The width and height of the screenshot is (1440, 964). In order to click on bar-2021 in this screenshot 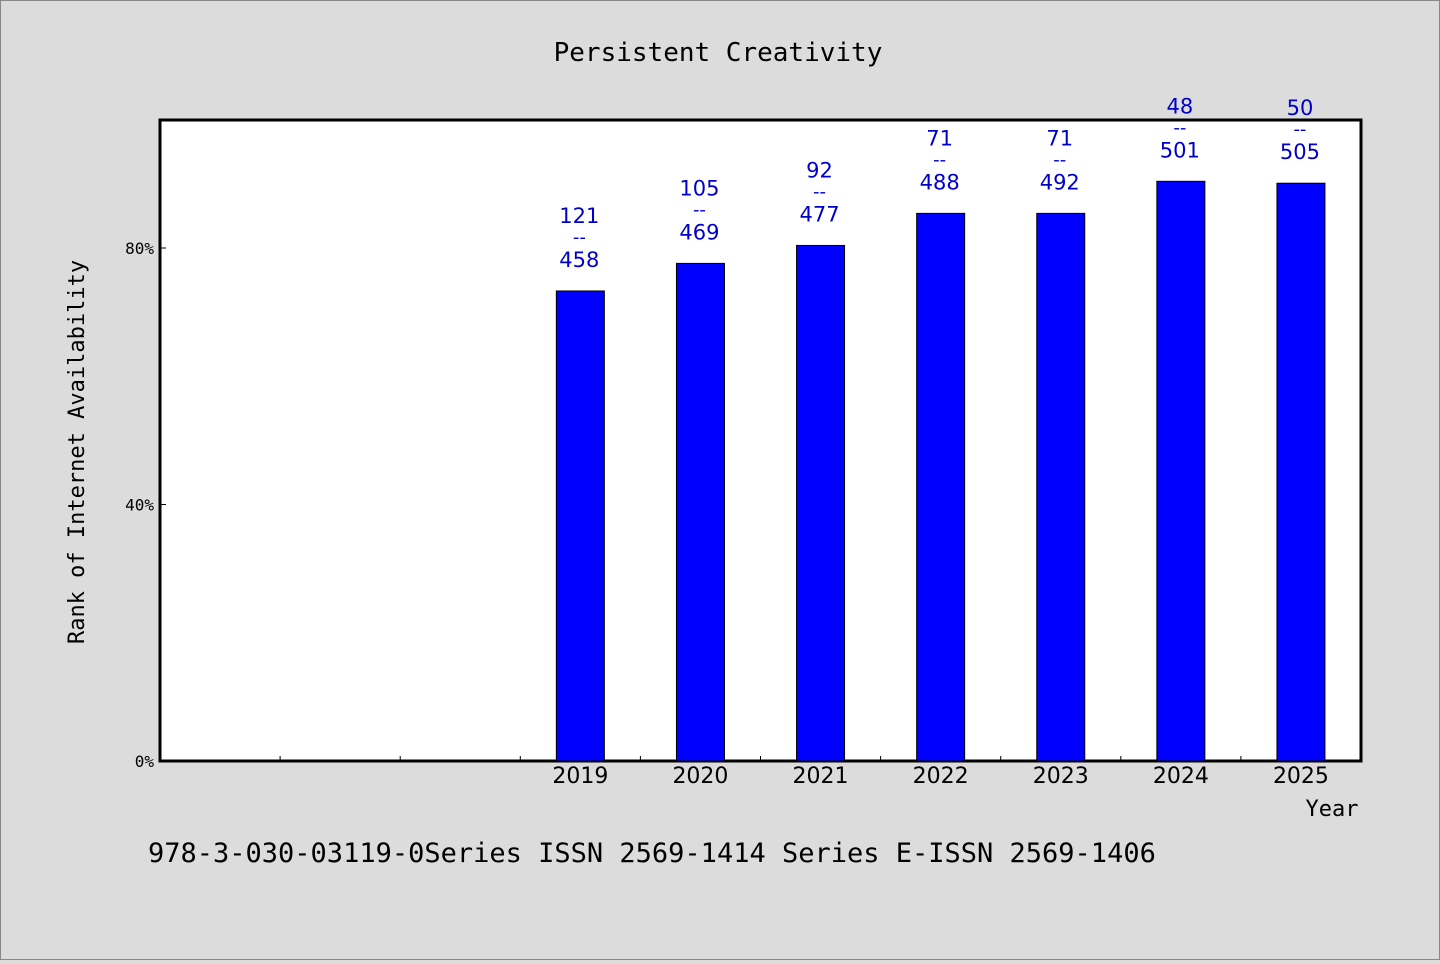, I will do `click(821, 503)`.